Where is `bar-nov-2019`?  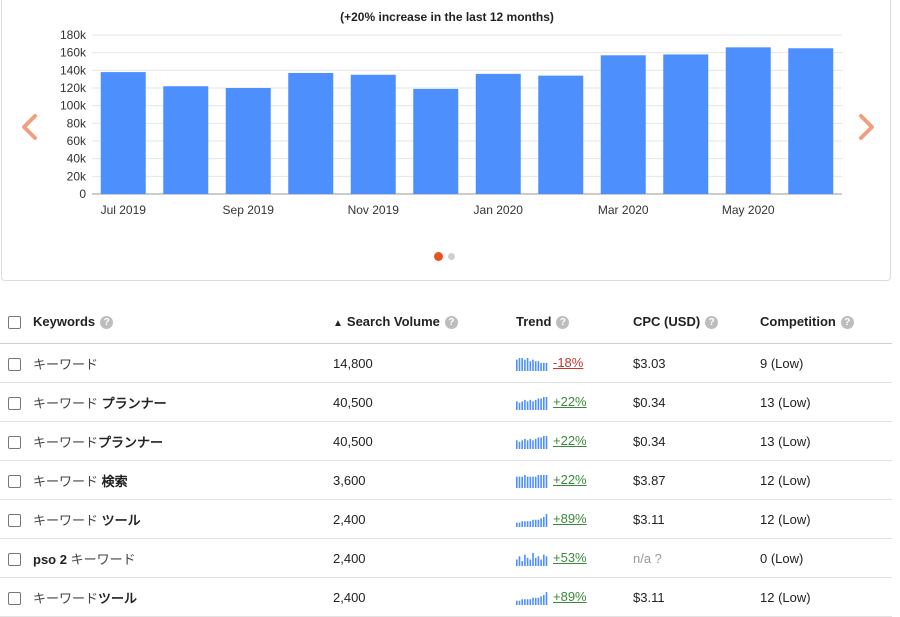 bar-nov-2019 is located at coordinates (373, 134).